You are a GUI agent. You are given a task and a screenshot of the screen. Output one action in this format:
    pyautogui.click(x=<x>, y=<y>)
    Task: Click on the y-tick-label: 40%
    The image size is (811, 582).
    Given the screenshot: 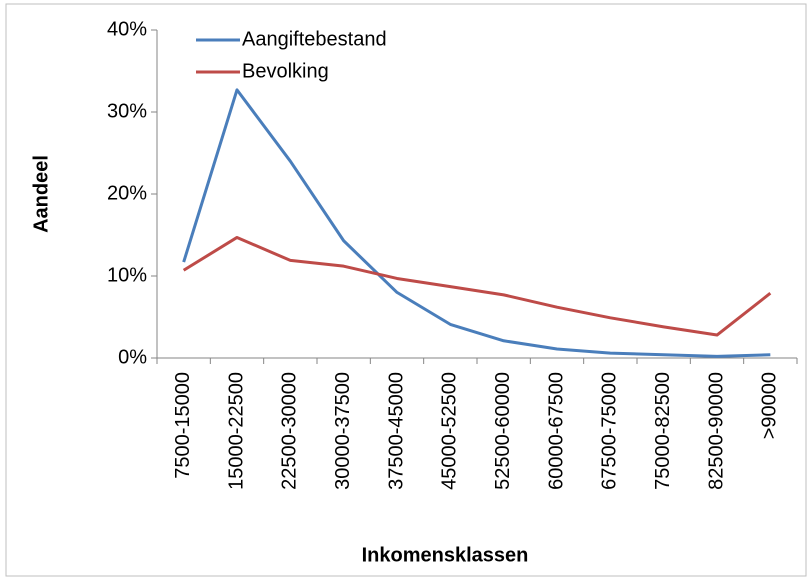 What is the action you would take?
    pyautogui.click(x=127, y=29)
    